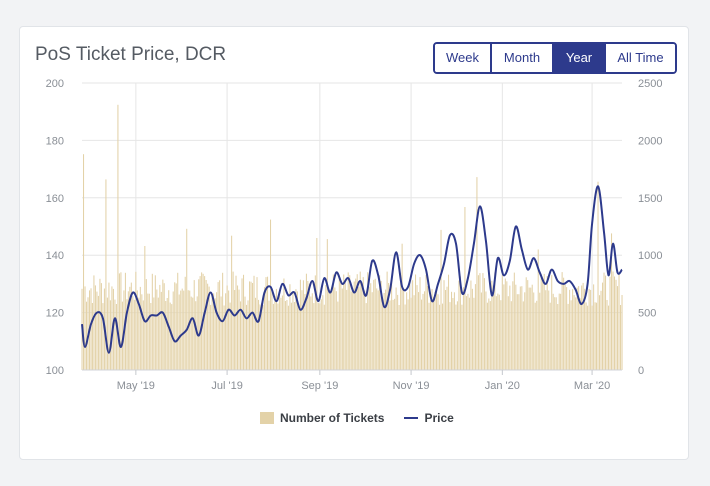  What do you see at coordinates (319, 386) in the screenshot?
I see `x-tick-label: Sep '19` at bounding box center [319, 386].